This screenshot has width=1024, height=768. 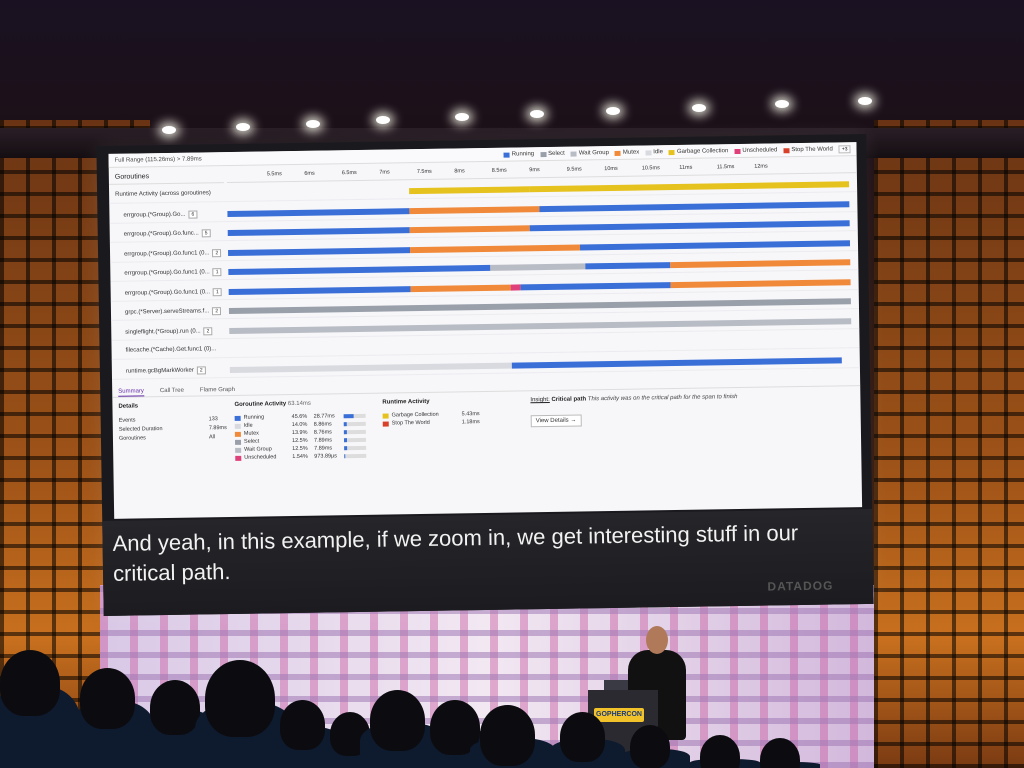 I want to click on row-name: runtime.gcBgMarkWorker, so click(x=159, y=371).